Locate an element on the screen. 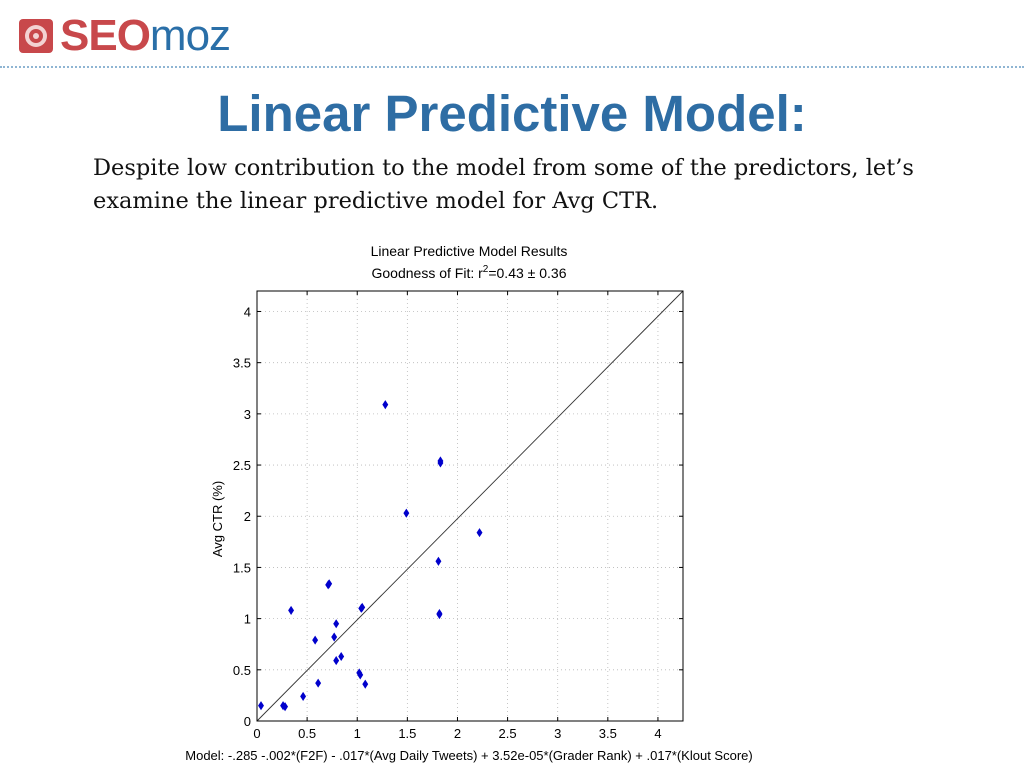 Image resolution: width=1024 pixels, height=768 pixels. y-tick-label: 0 is located at coordinates (247, 721).